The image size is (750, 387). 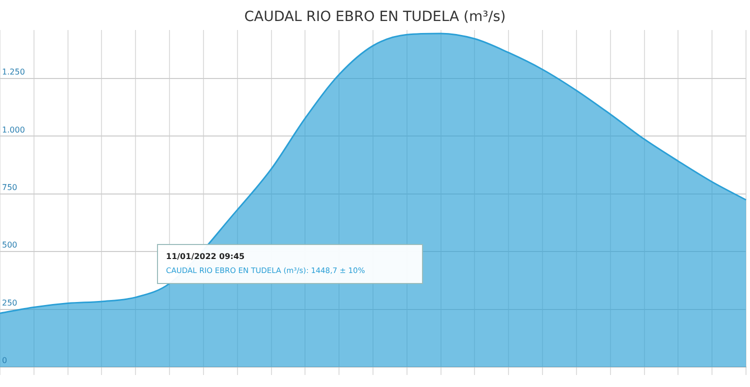 What do you see at coordinates (13, 72) in the screenshot?
I see `y-tick-label: 1.250` at bounding box center [13, 72].